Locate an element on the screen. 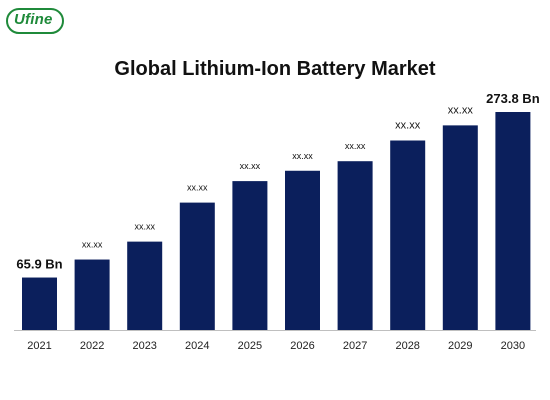 This screenshot has height=400, width=550. bar-2027 is located at coordinates (355, 245).